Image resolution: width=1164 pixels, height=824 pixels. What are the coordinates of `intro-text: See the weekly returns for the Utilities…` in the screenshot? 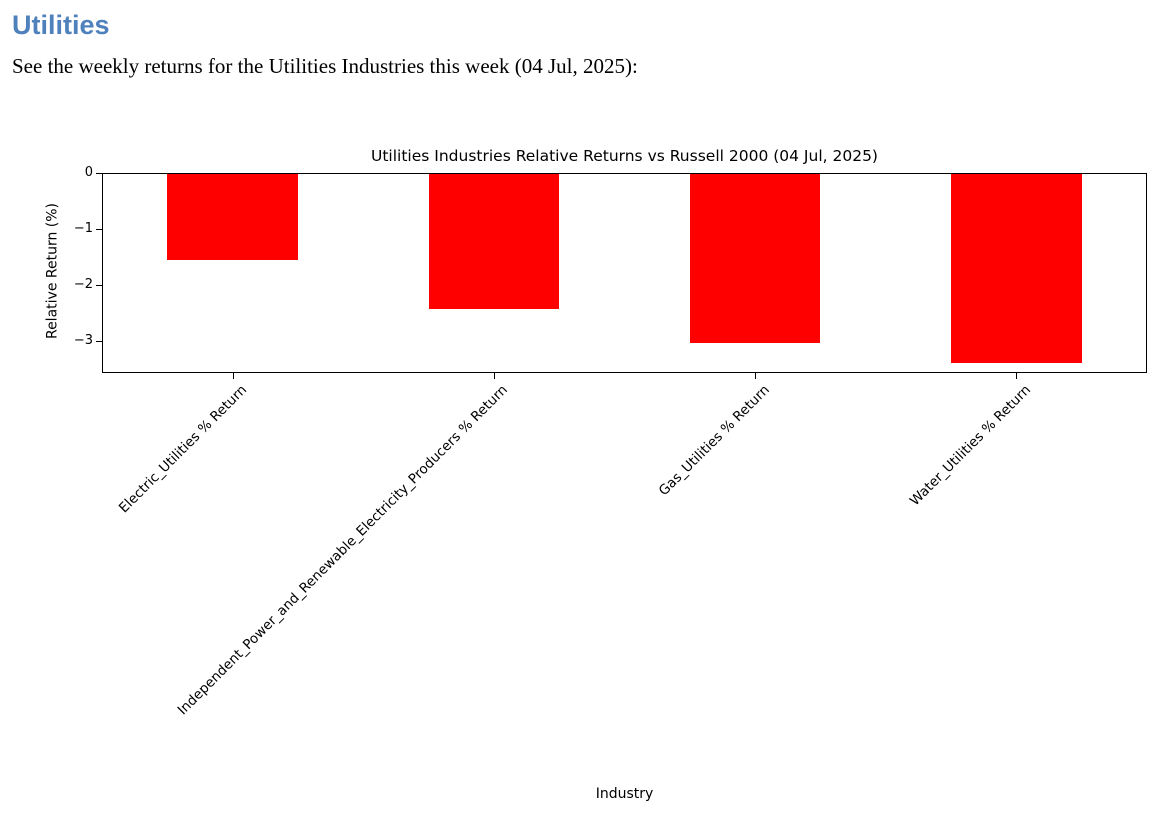 It's located at (325, 66).